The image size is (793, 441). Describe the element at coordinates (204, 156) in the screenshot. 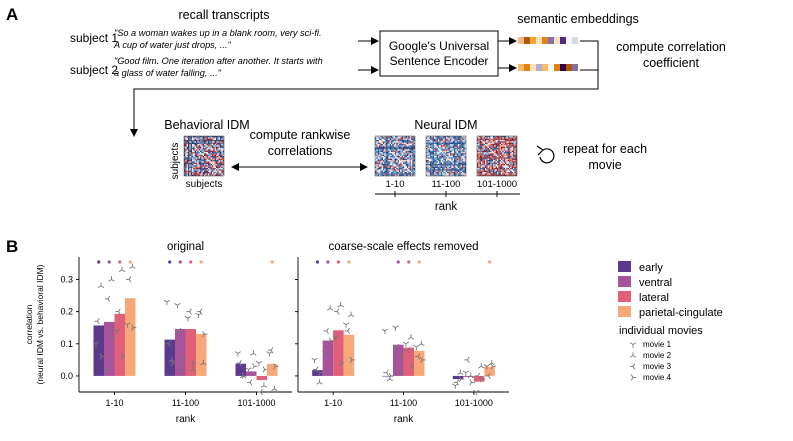

I see `behavioral-idm-matrix` at that location.